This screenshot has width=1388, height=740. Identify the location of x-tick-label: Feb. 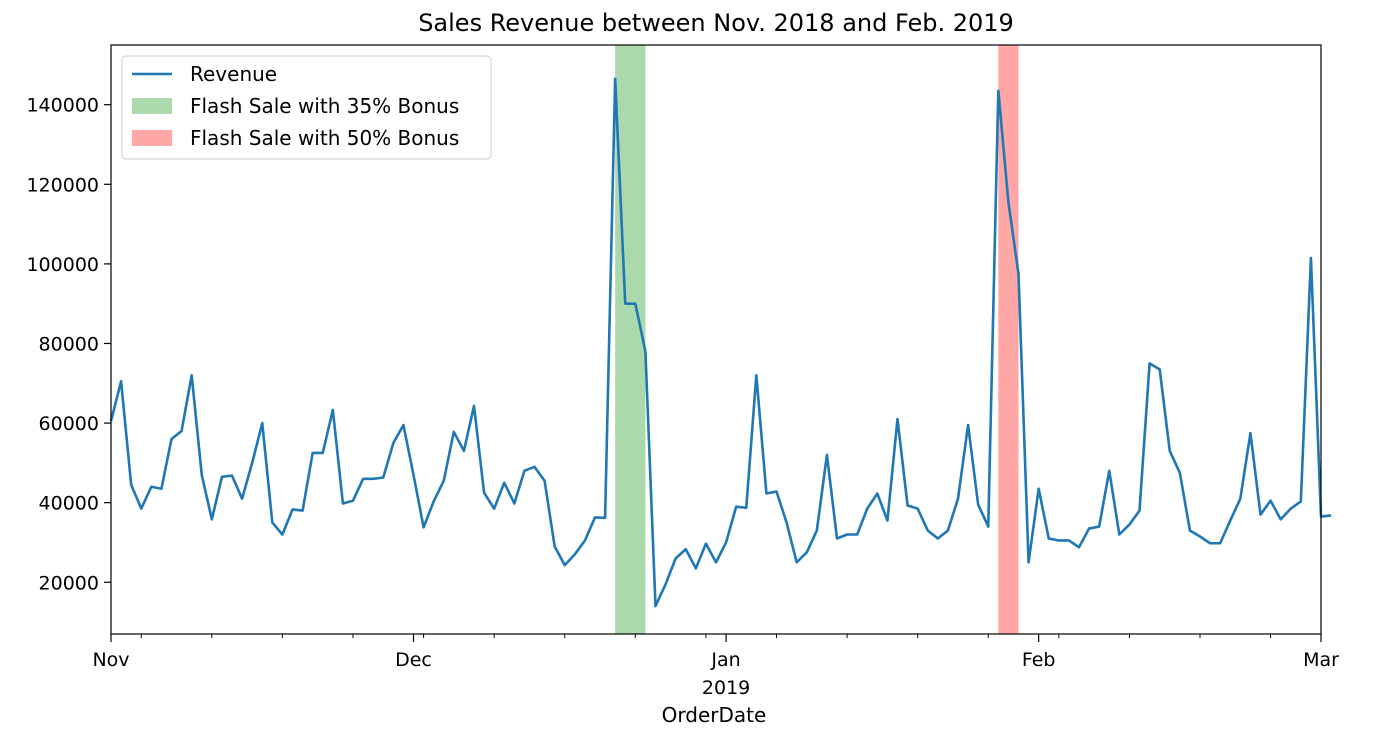
(1039, 660).